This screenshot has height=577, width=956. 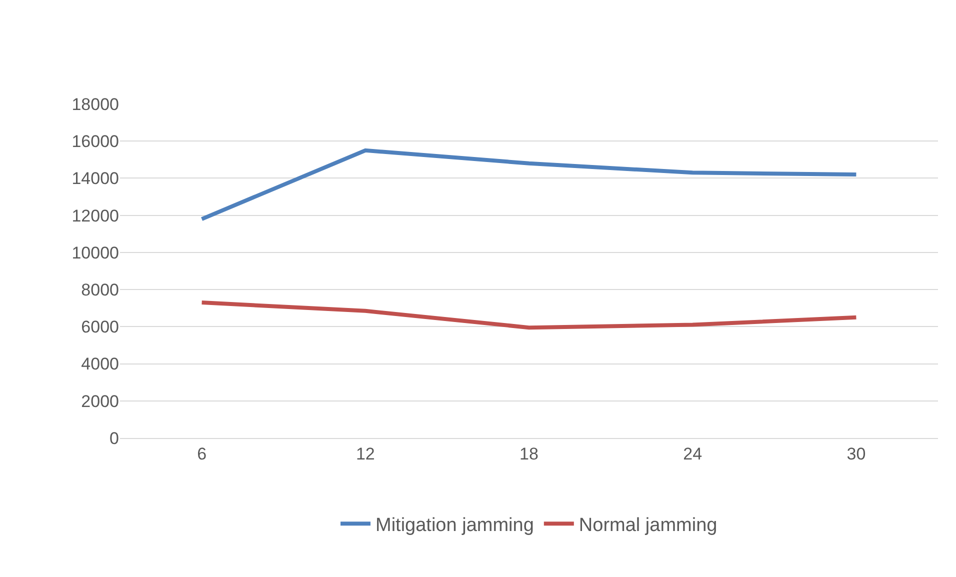 I want to click on x-tick-label: 6, so click(x=202, y=454).